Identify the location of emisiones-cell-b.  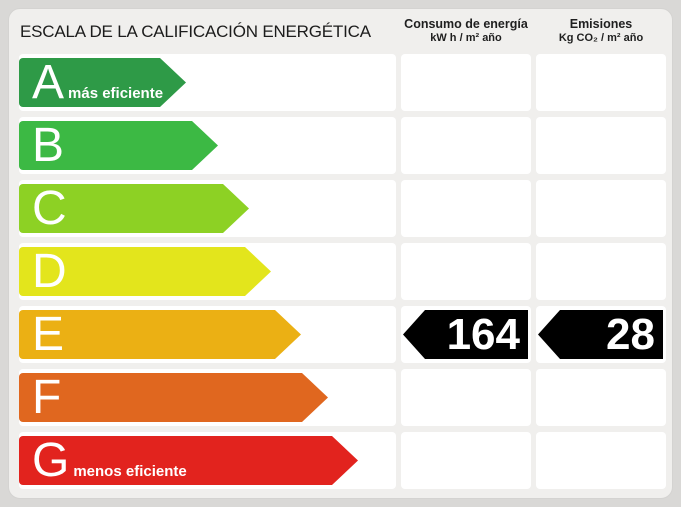
(601, 145).